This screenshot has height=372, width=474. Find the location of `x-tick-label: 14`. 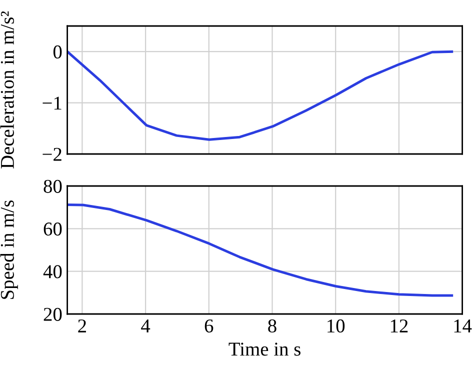

x-tick-label: 14 is located at coordinates (463, 326).